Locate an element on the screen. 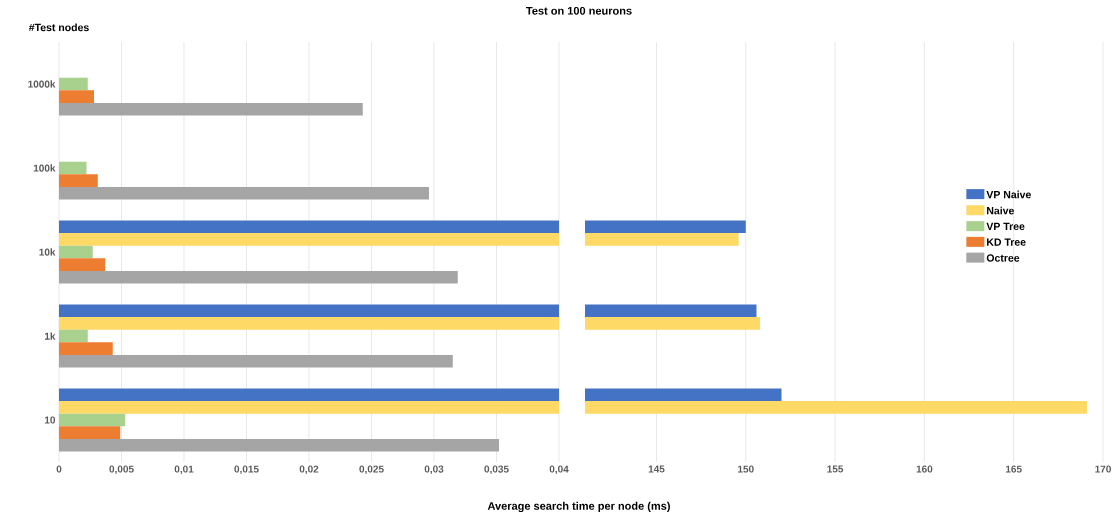 This screenshot has height=517, width=1118. y-axis-title: #Test nodes is located at coordinates (58, 27).